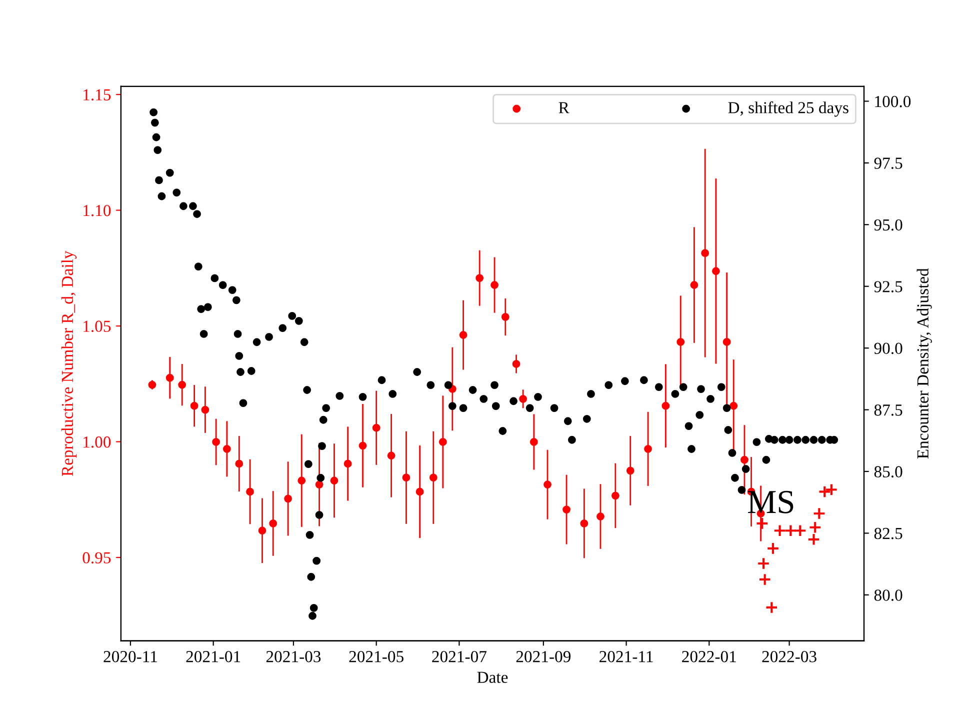 The height and width of the screenshot is (720, 960). I want to click on legend-label: R, so click(564, 108).